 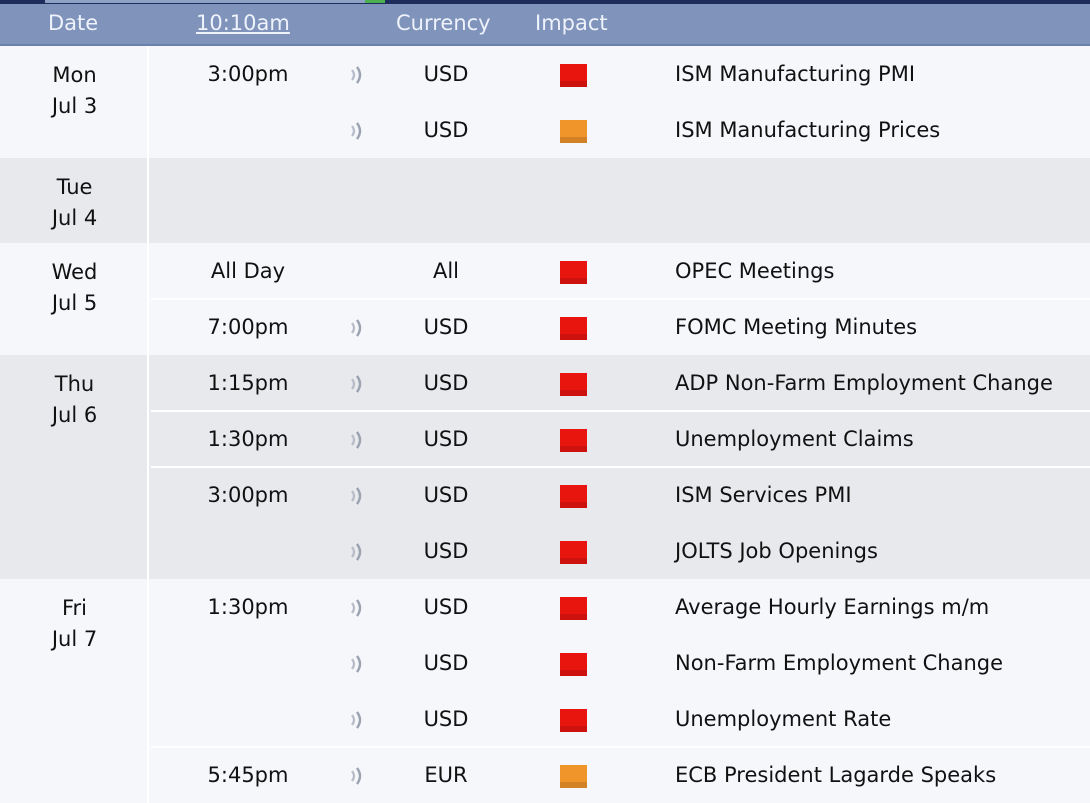 I want to click on event-title: Unemployment Claims, so click(x=794, y=439).